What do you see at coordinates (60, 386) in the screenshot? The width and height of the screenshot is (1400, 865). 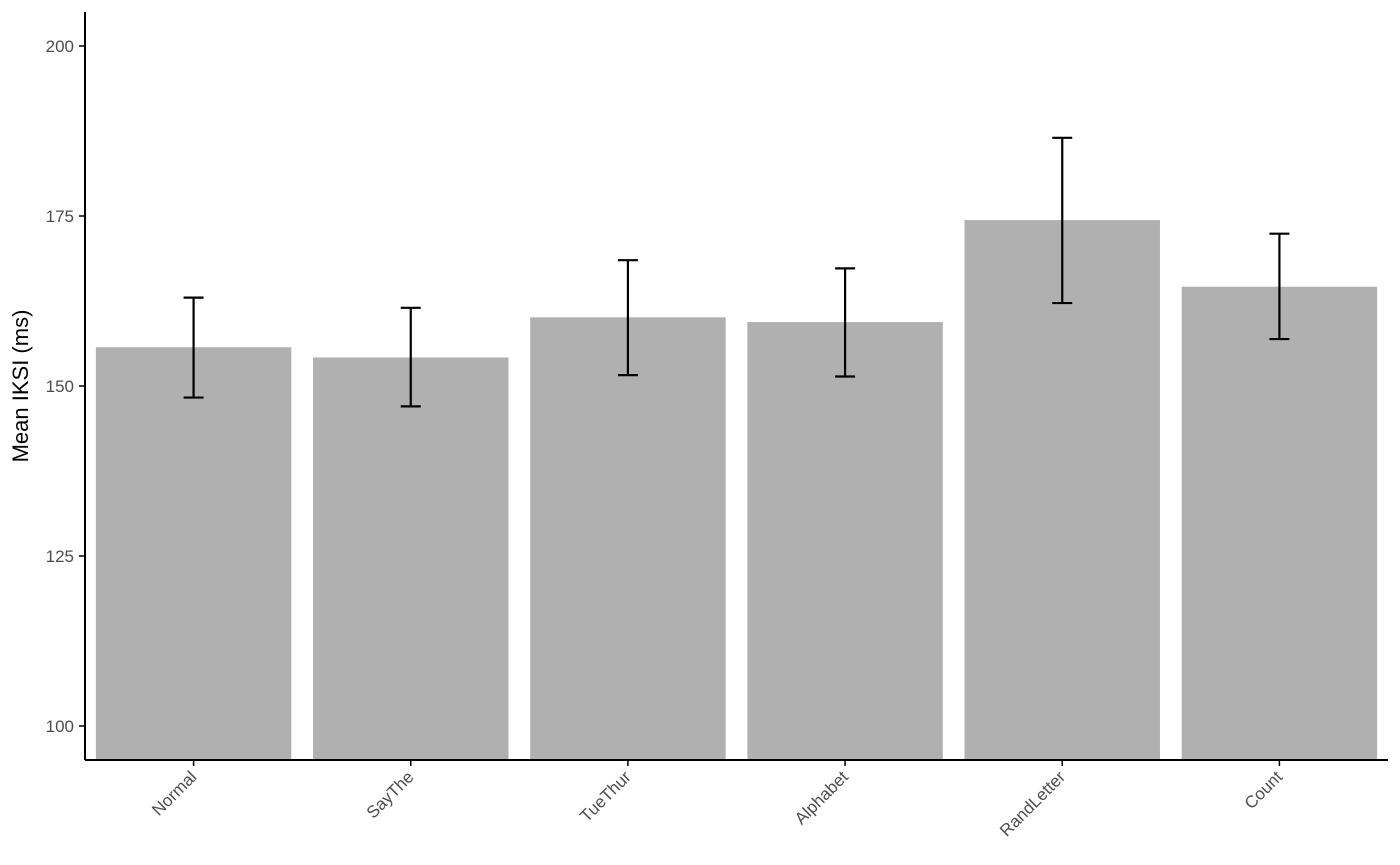 I see `y-tick-label: 150` at bounding box center [60, 386].